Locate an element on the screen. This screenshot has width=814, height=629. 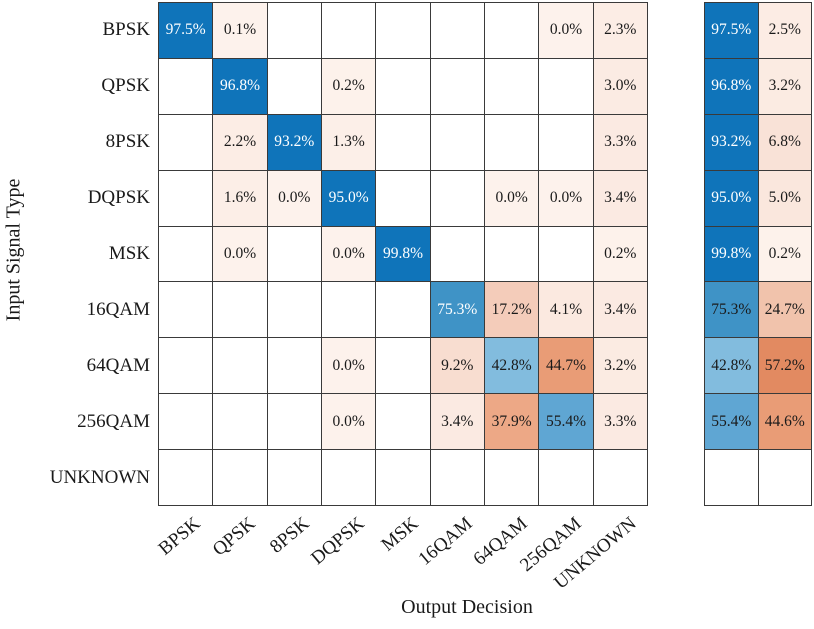
summary-cell: 3.2% is located at coordinates (784, 86).